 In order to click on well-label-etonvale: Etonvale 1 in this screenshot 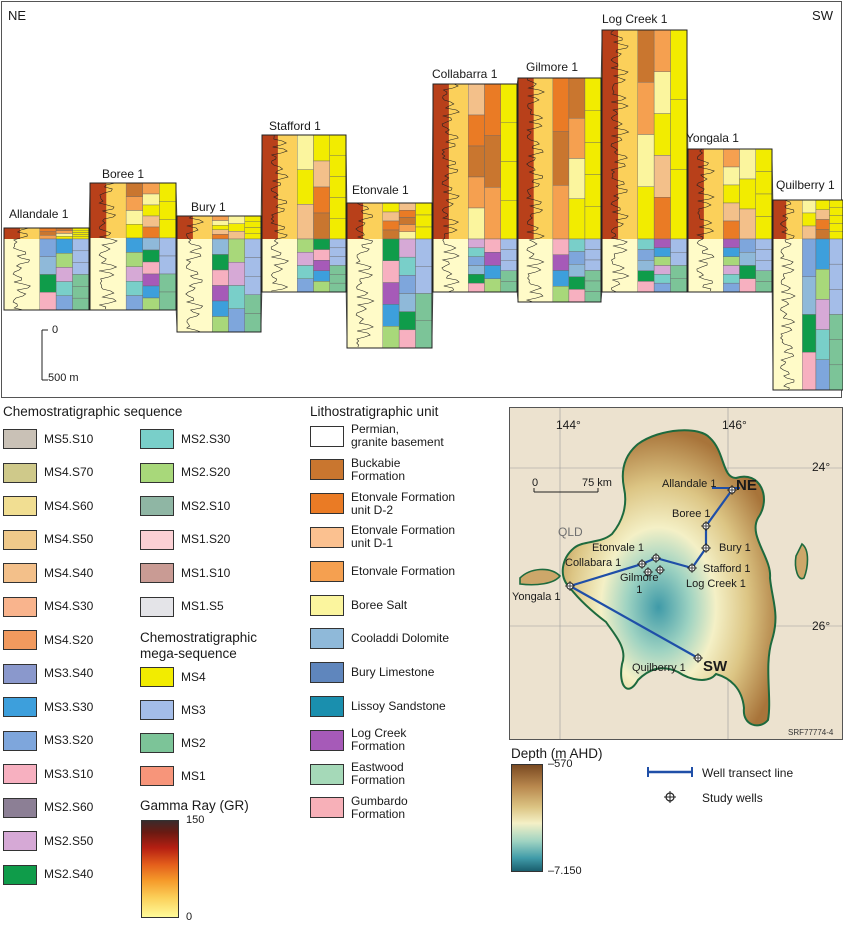, I will do `click(380, 190)`.